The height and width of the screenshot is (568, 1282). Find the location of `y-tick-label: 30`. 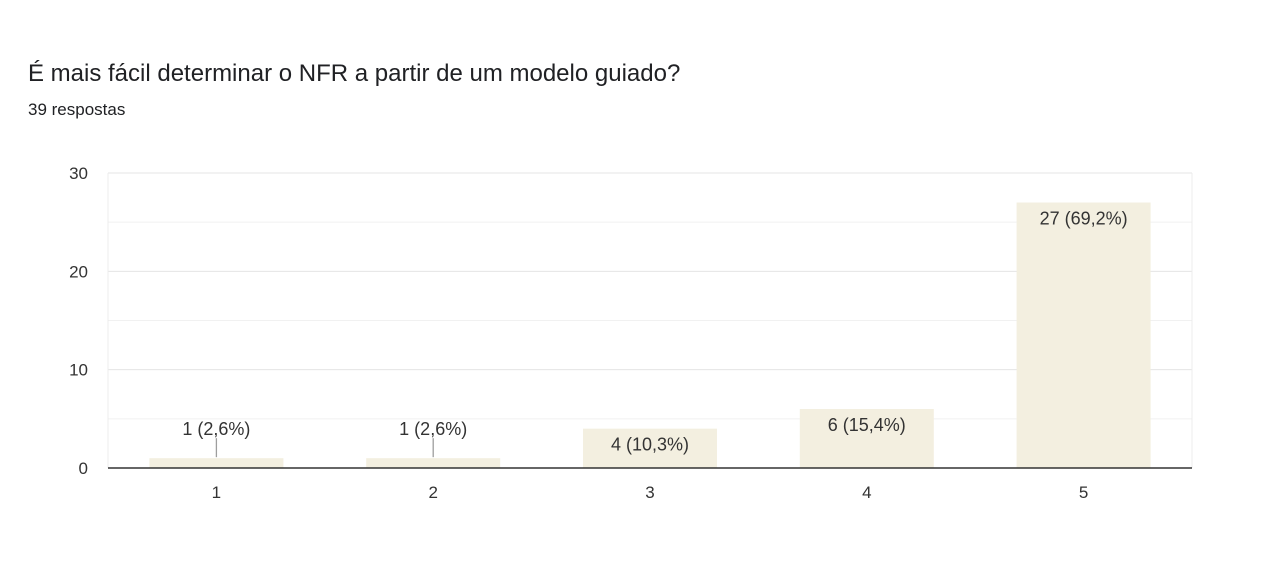

y-tick-label: 30 is located at coordinates (78, 173).